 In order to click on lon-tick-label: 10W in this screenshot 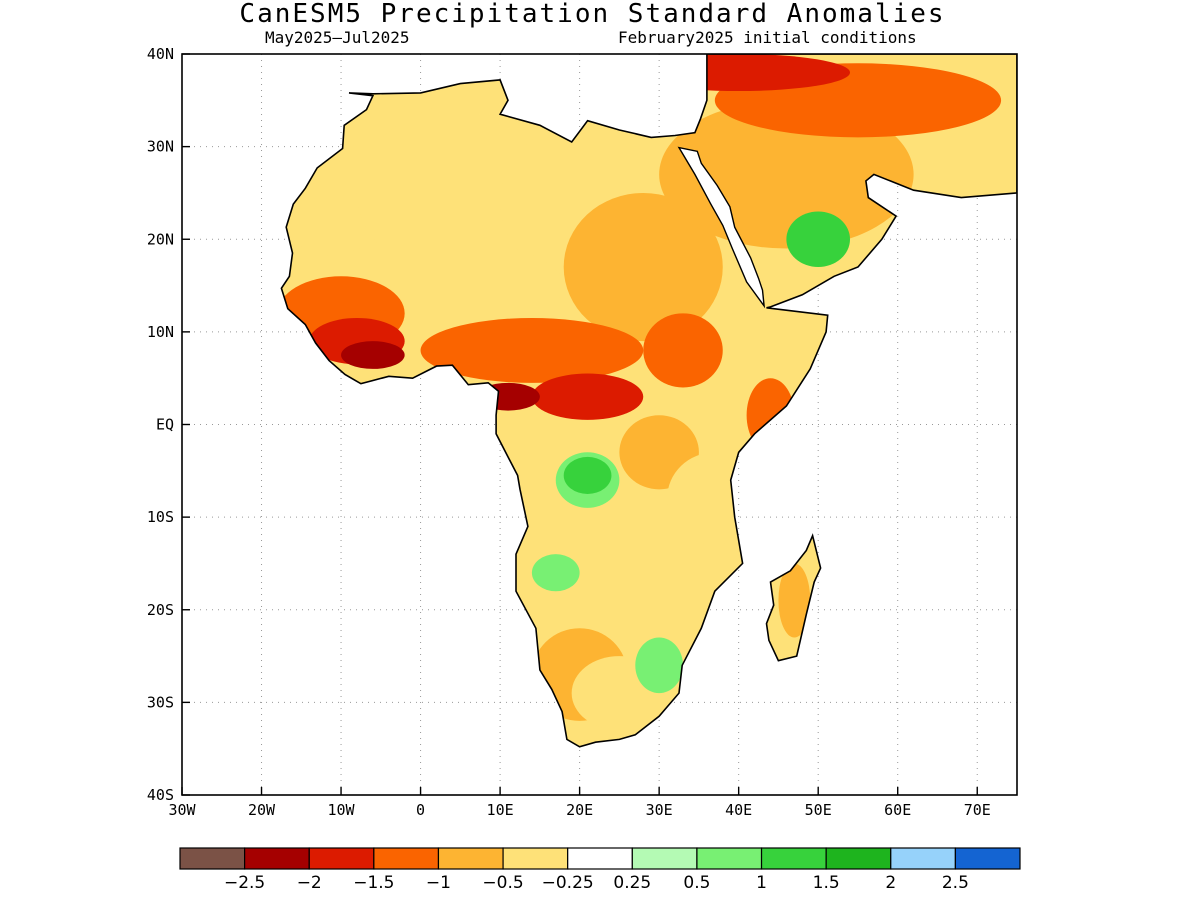, I will do `click(342, 810)`.